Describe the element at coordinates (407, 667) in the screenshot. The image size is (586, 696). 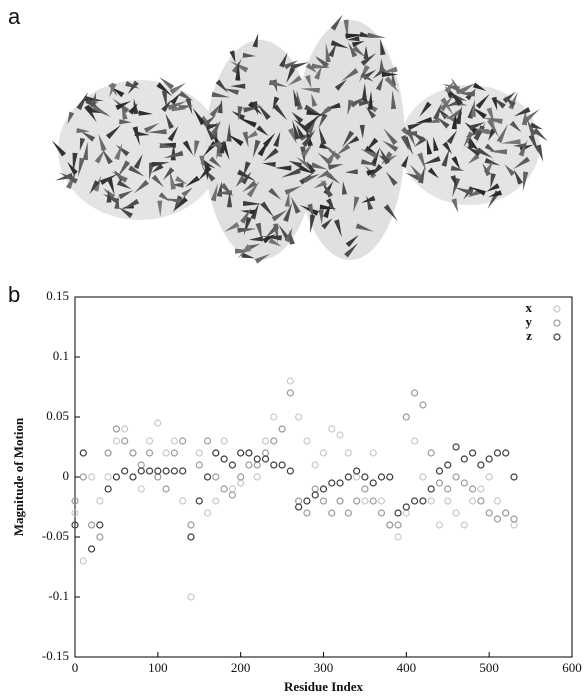
I see `x-tick-label: 400` at that location.